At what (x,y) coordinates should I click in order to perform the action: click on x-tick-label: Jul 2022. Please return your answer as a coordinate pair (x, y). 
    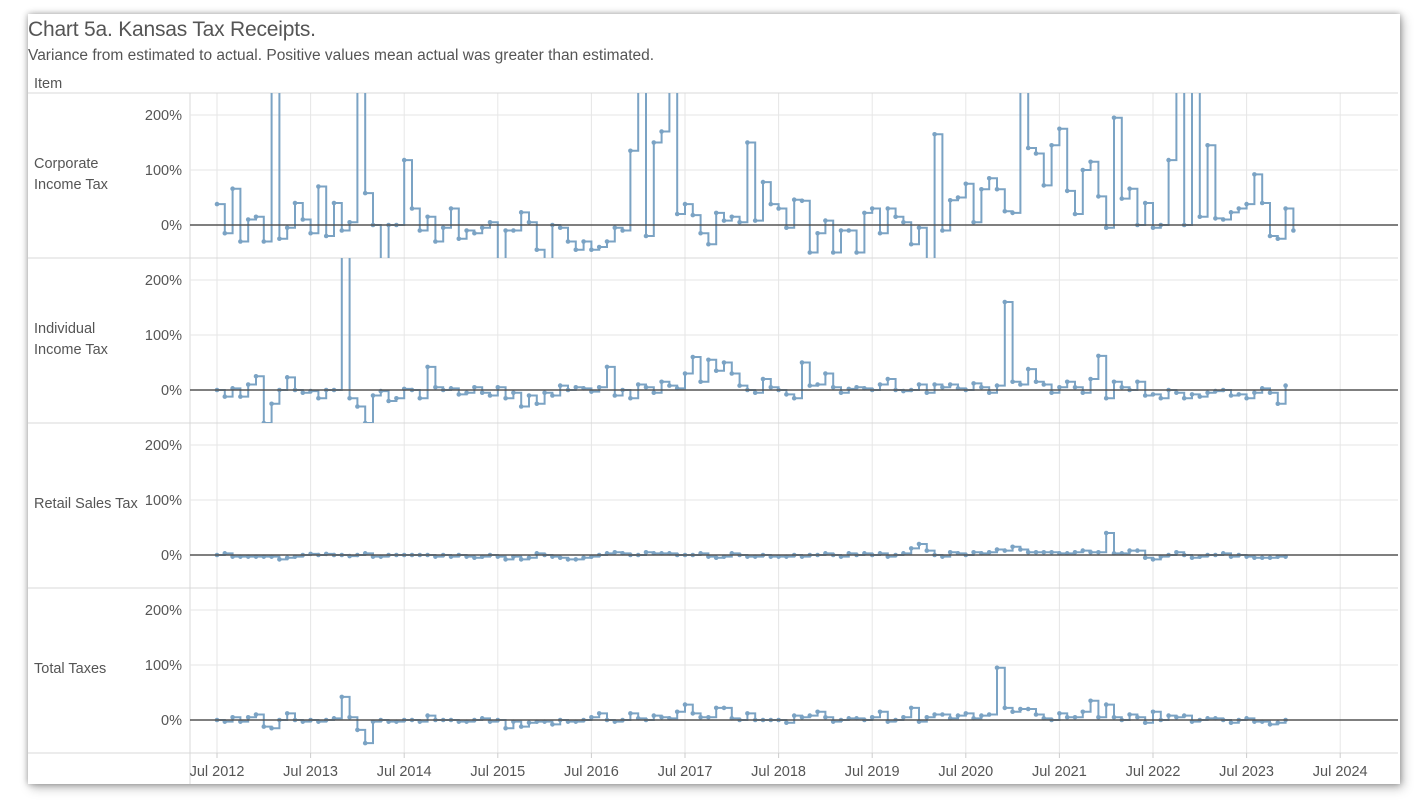
    Looking at the image, I should click on (1153, 772).